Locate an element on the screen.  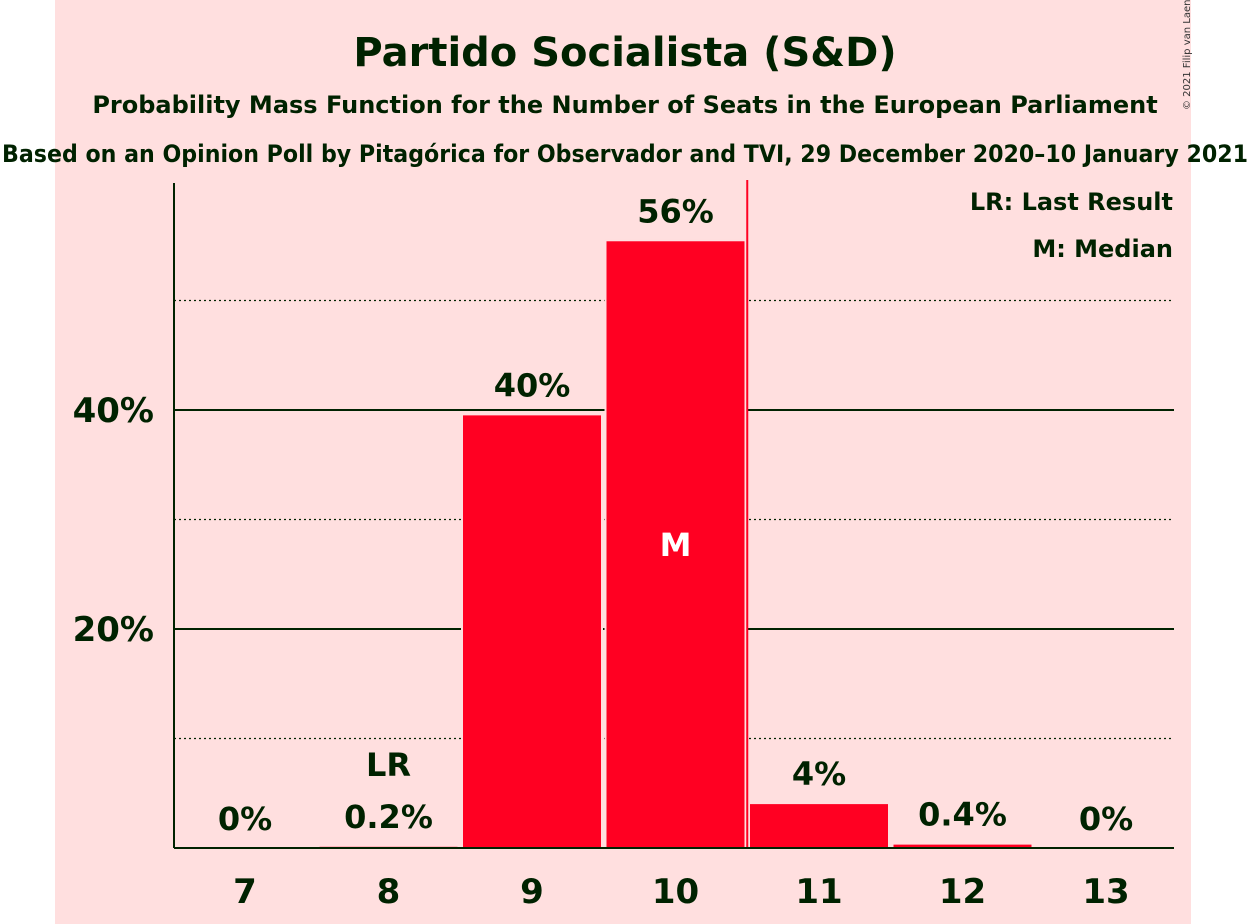
value-label-9: 40% is located at coordinates (532, 385).